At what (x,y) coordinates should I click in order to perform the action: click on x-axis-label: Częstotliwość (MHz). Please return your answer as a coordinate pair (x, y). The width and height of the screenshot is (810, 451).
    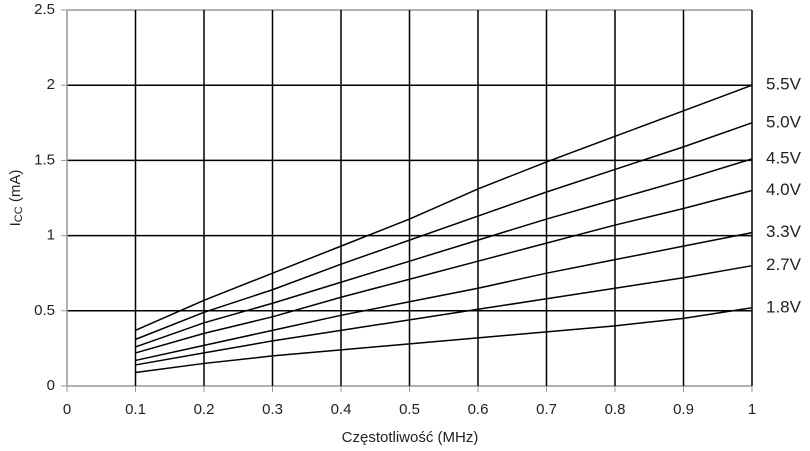
    Looking at the image, I should click on (410, 437).